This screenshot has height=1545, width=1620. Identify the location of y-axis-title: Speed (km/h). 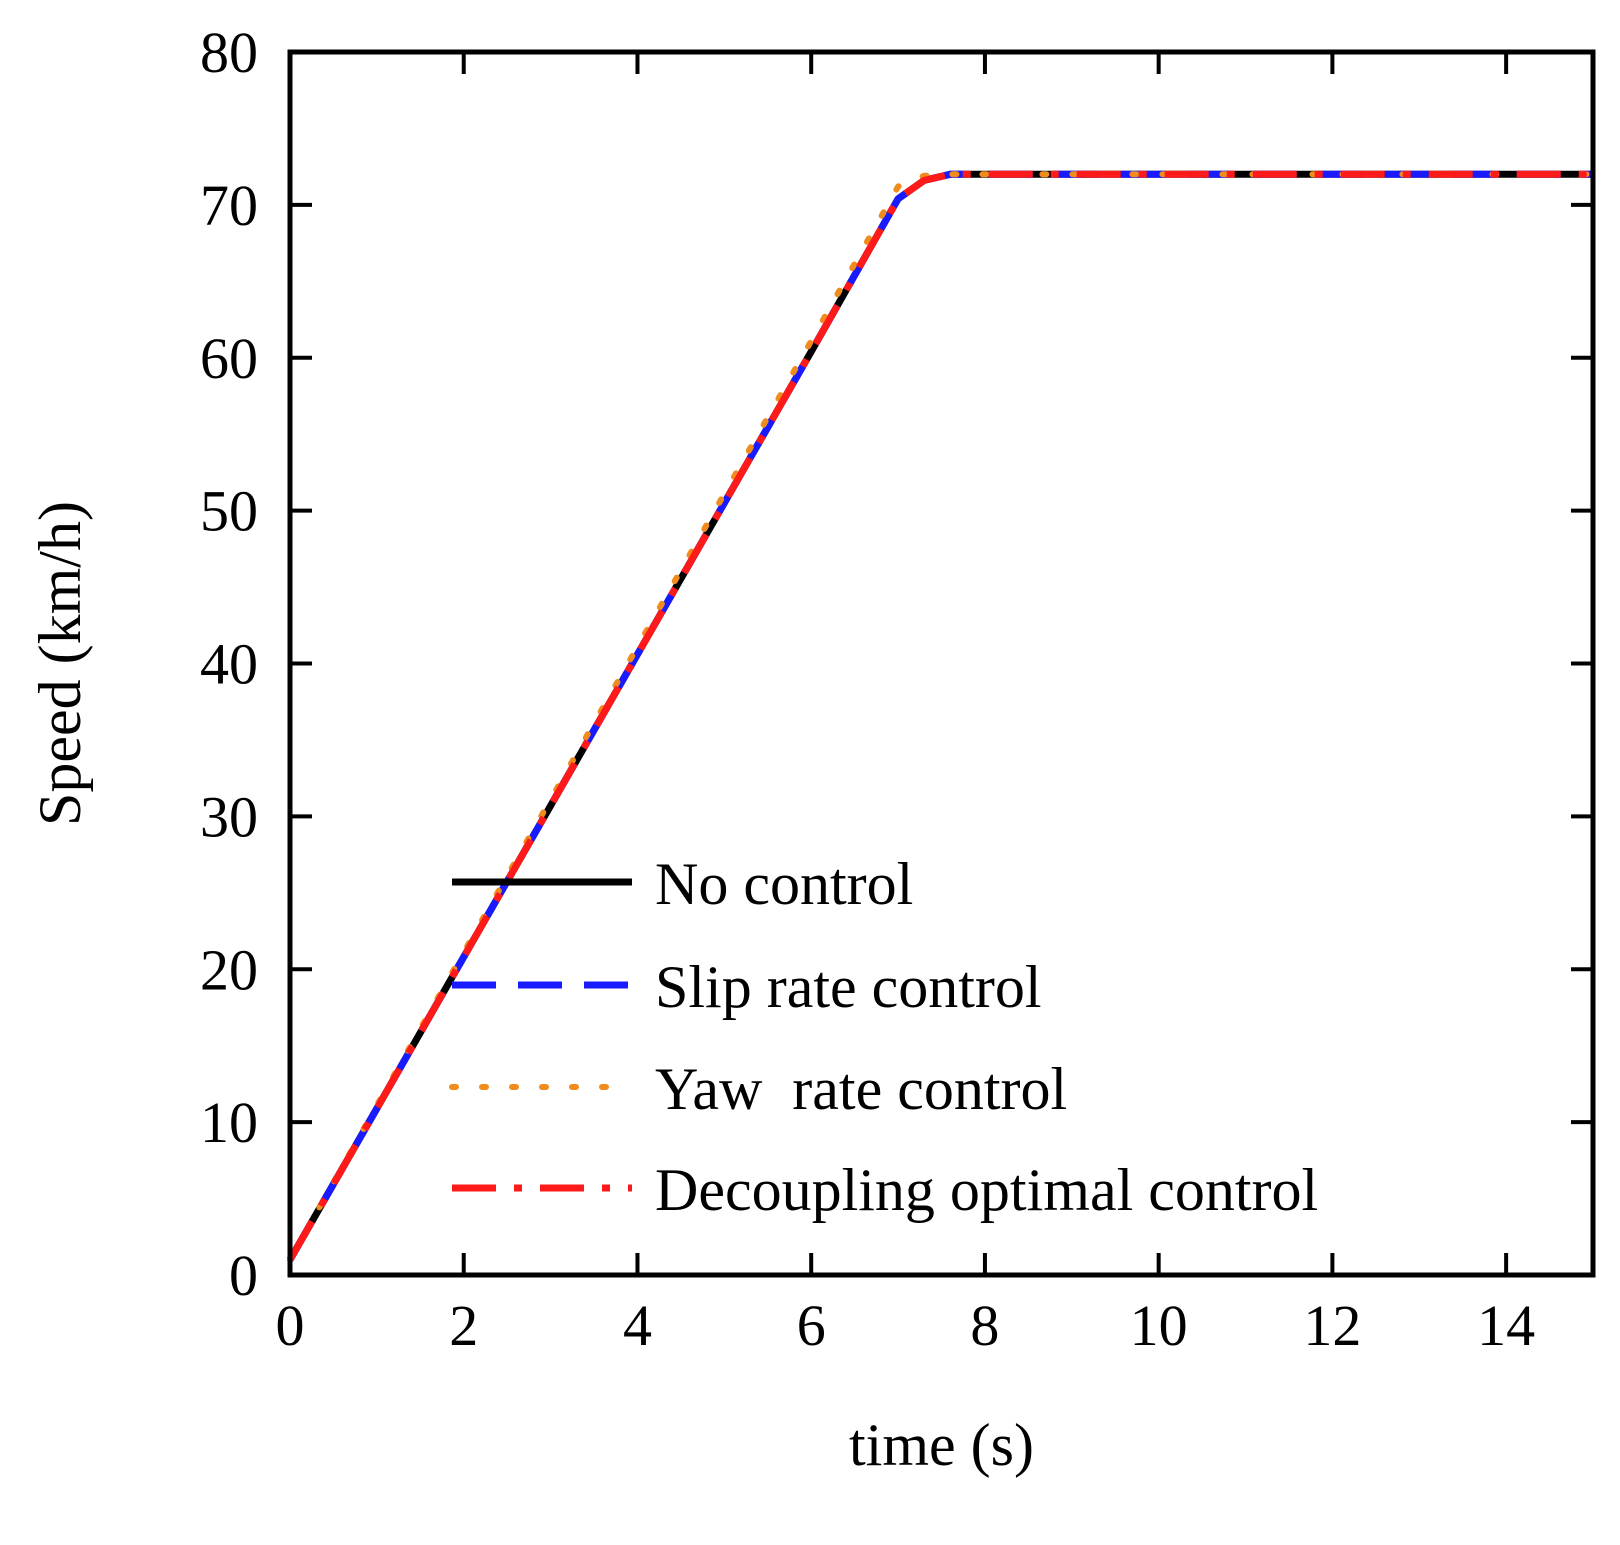
(60, 663).